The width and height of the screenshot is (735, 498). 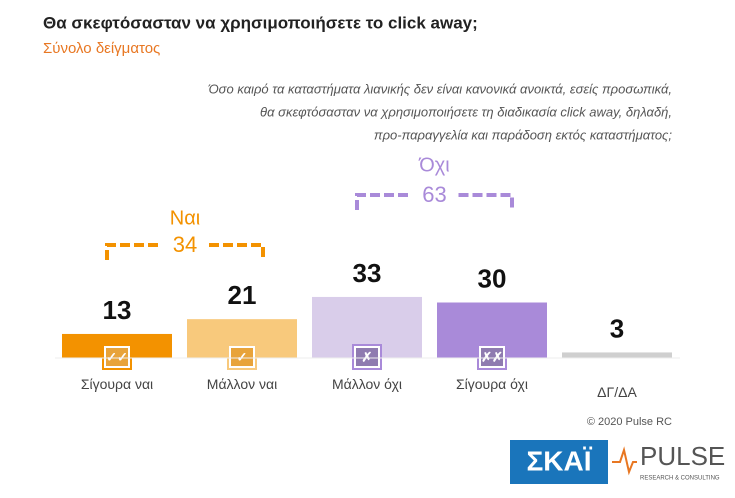 What do you see at coordinates (492, 384) in the screenshot?
I see `x-tick-label: Σίγουρα όχι` at bounding box center [492, 384].